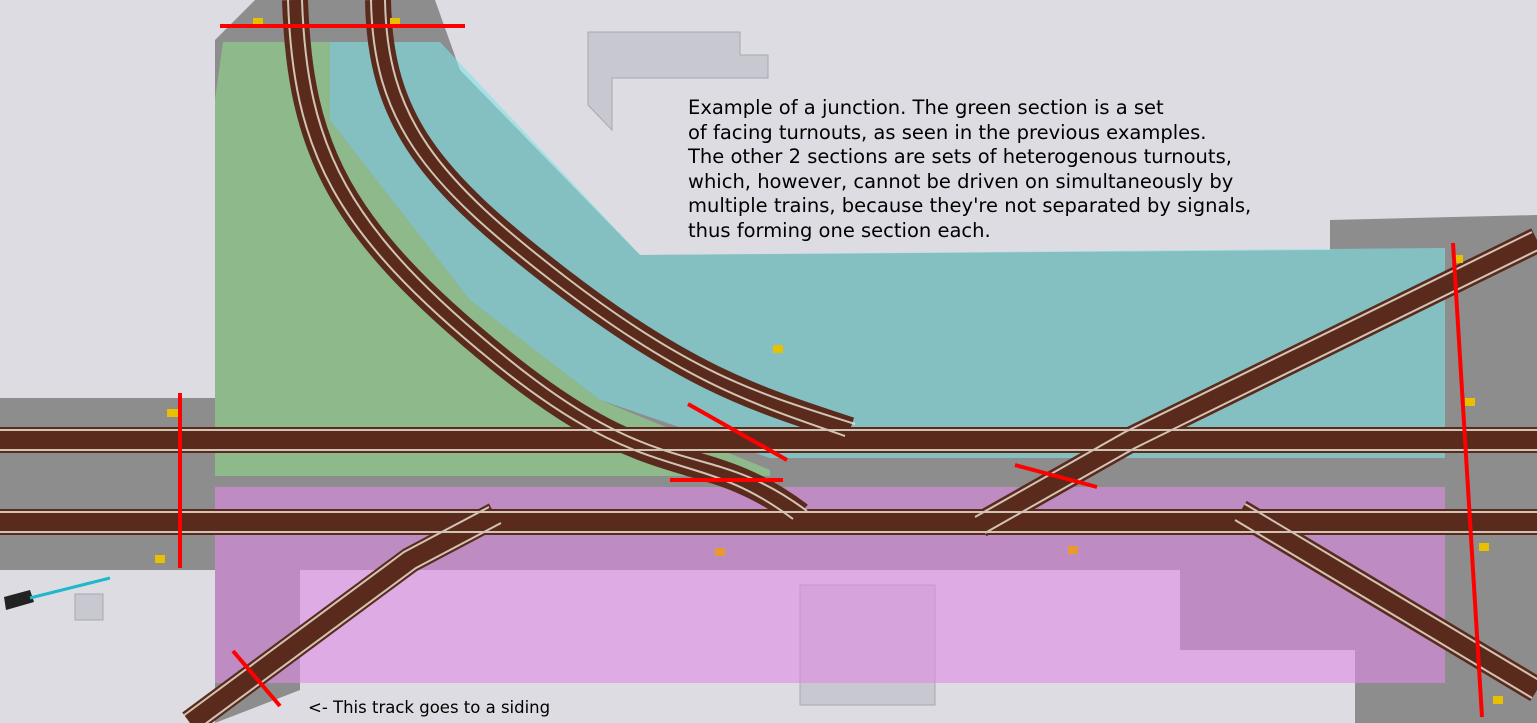 This screenshot has height=723, width=1537. I want to click on siding-note: <- This track goes to a siding, so click(429, 707).